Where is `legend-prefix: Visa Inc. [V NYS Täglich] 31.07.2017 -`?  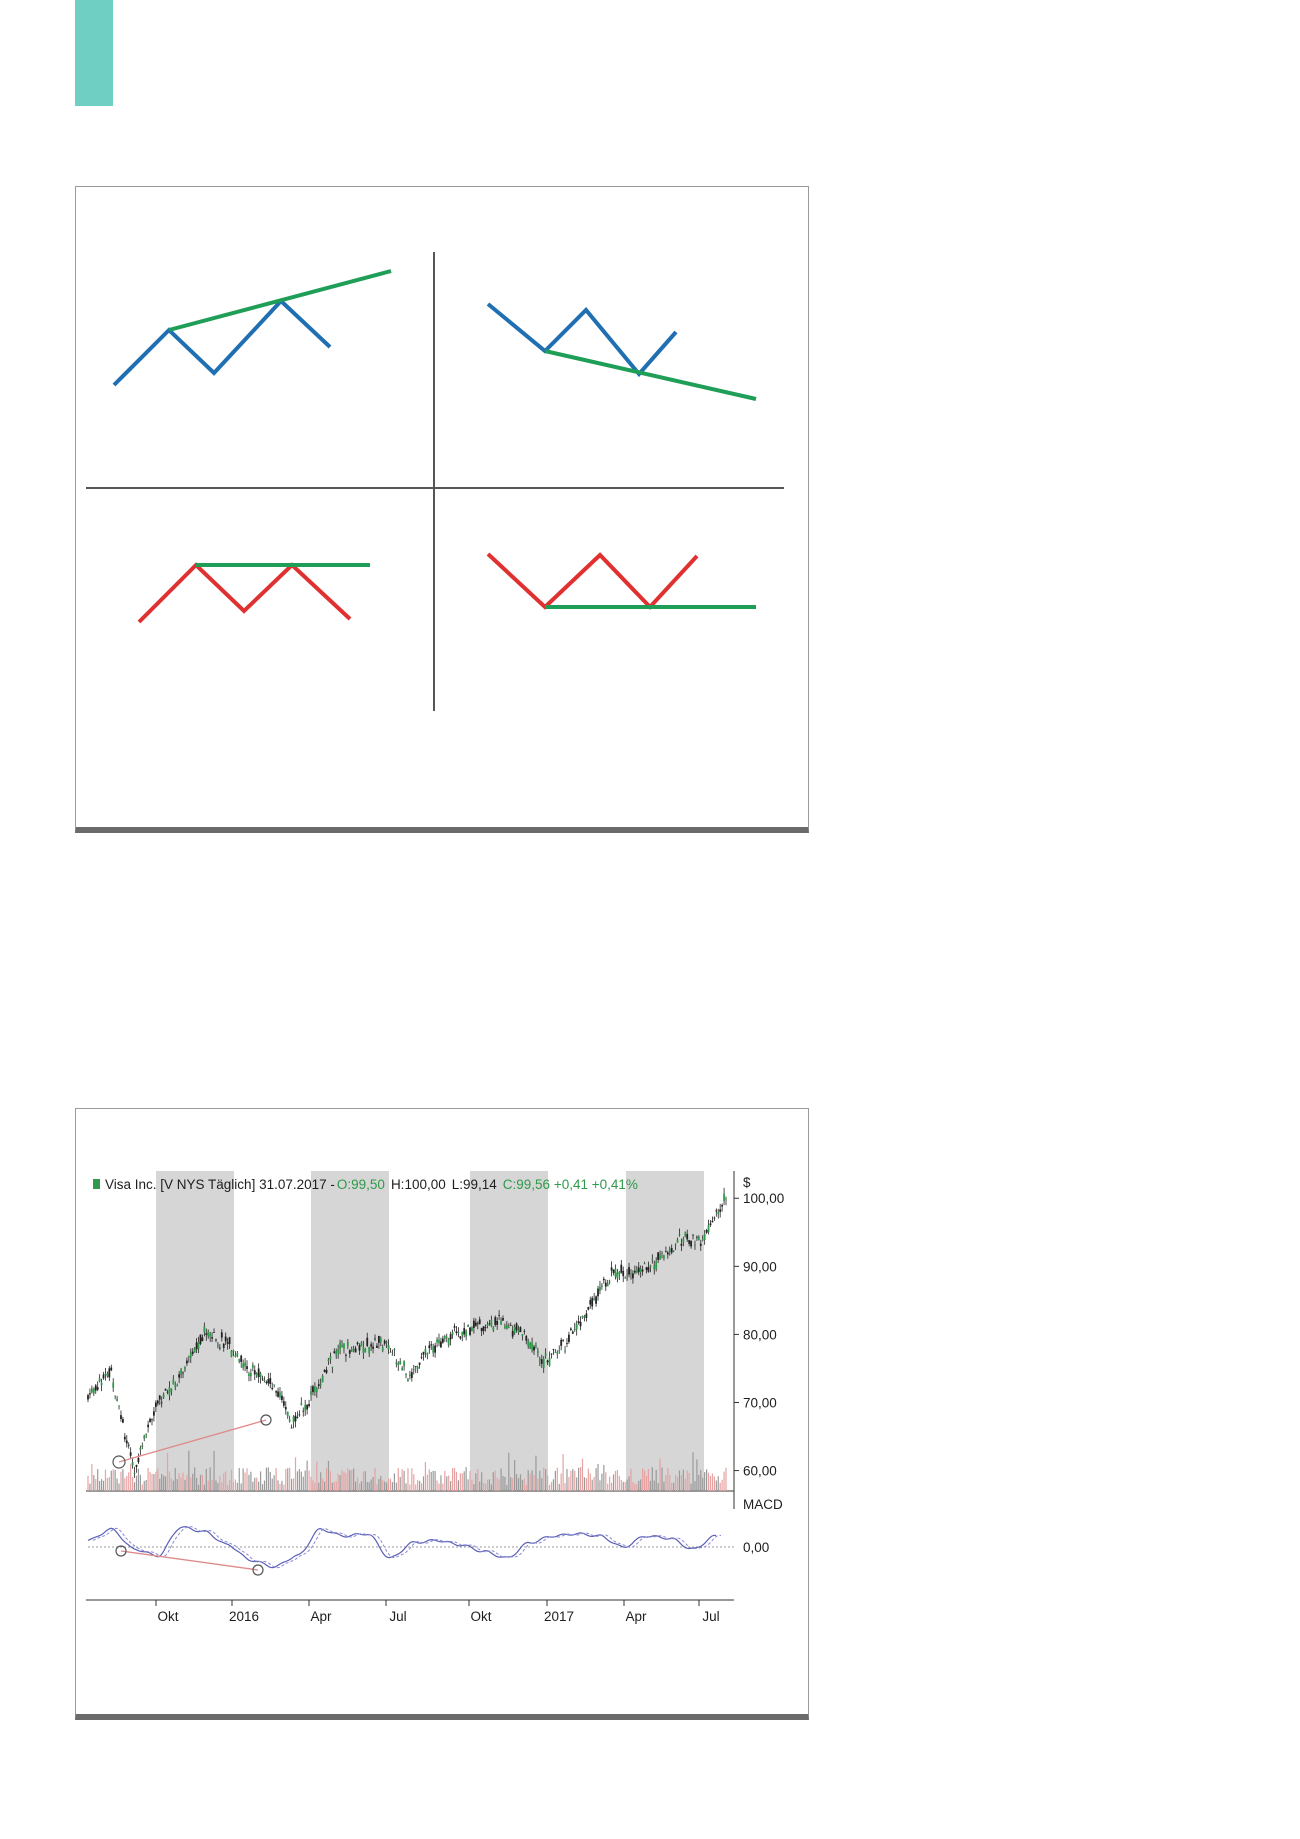
legend-prefix: Visa Inc. [V NYS Täglich] 31.07.2017 - is located at coordinates (220, 1184).